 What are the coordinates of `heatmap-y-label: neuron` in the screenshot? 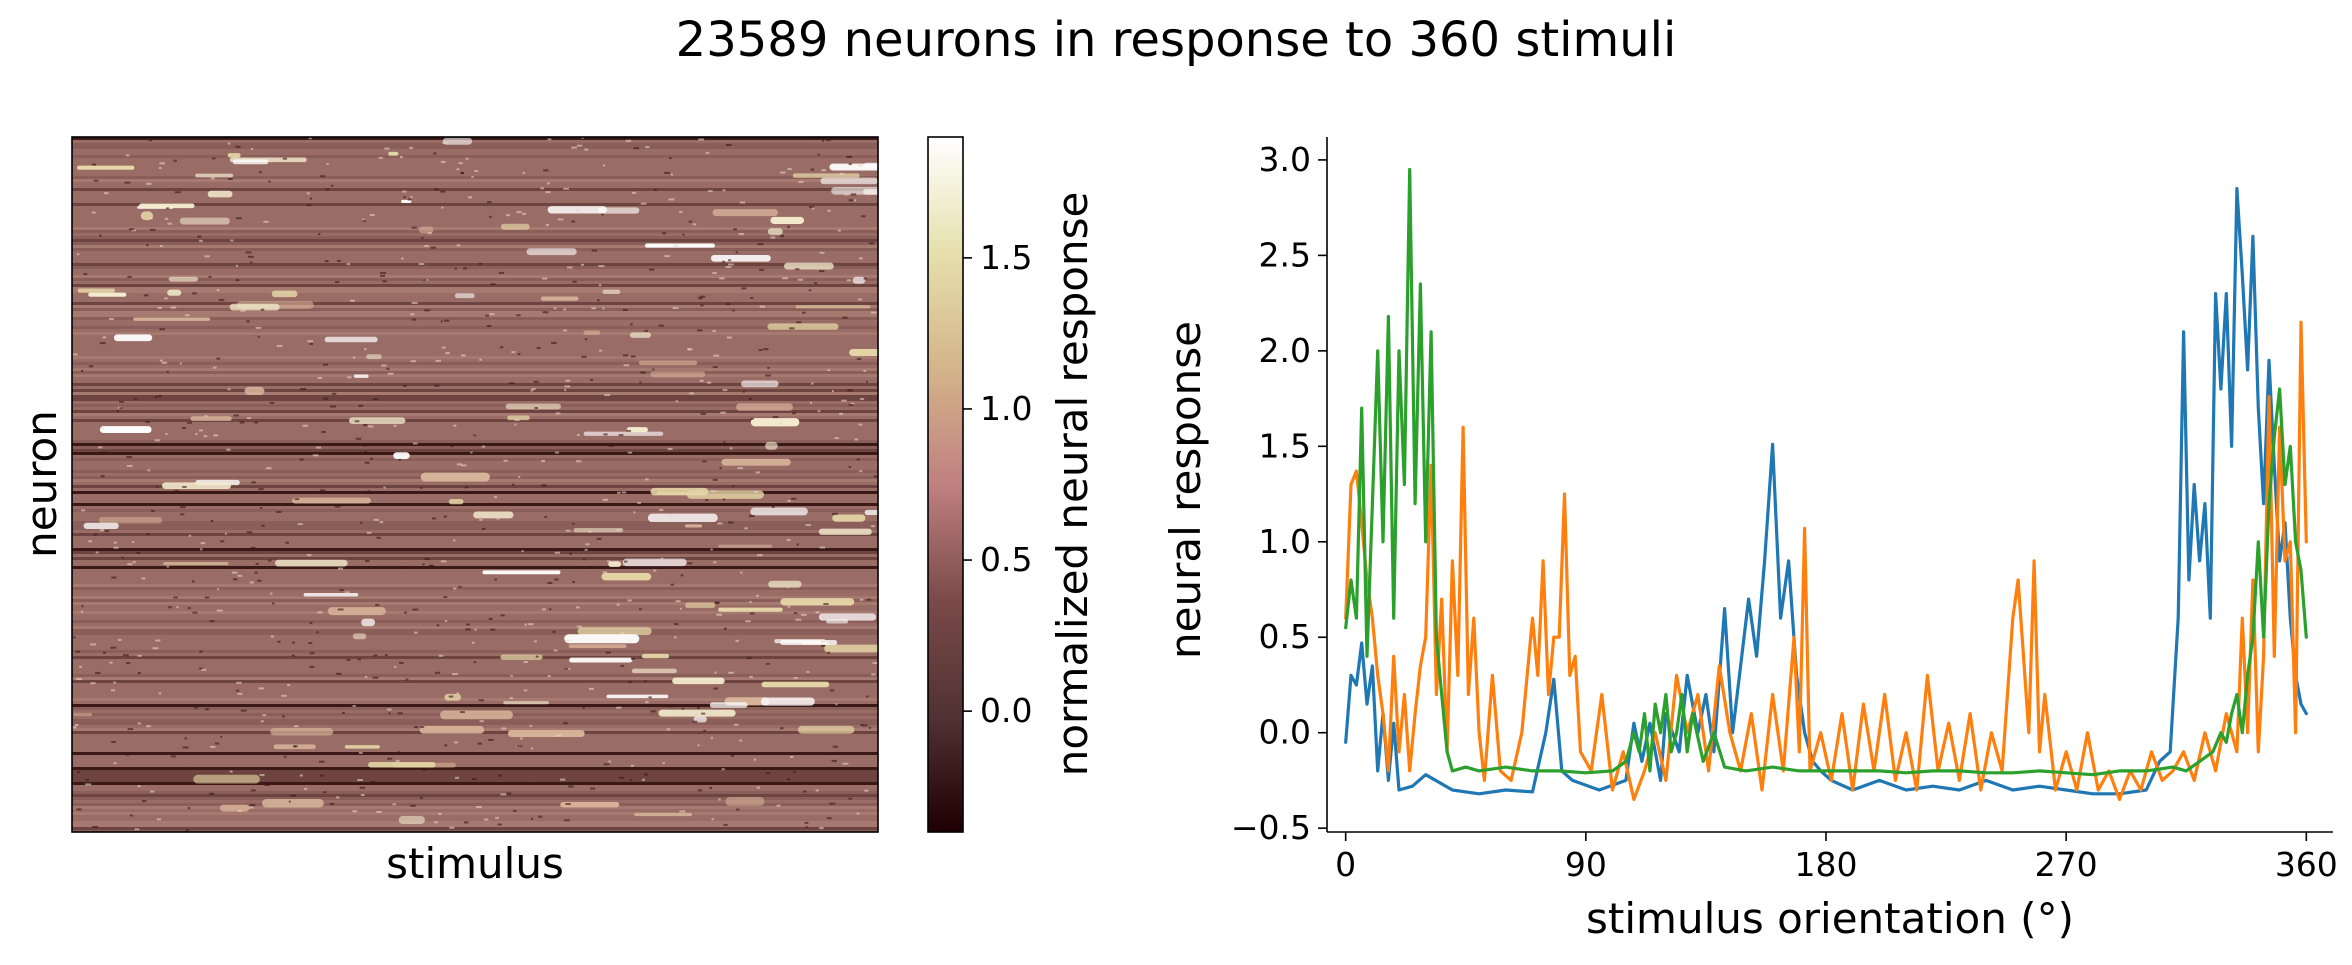 It's located at (41, 484).